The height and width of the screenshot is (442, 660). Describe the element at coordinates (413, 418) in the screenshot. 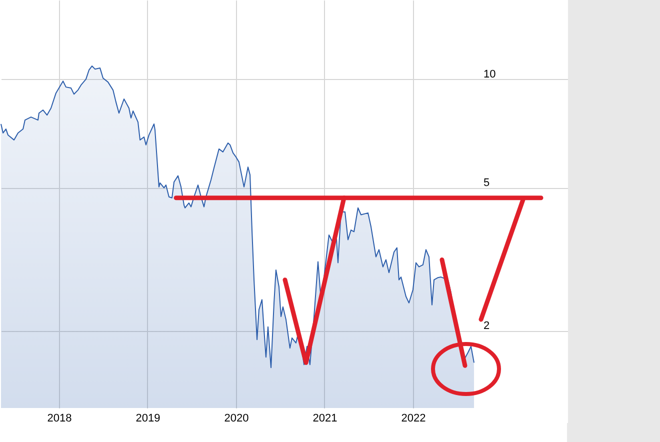

I see `x-tick-label: 2022` at that location.